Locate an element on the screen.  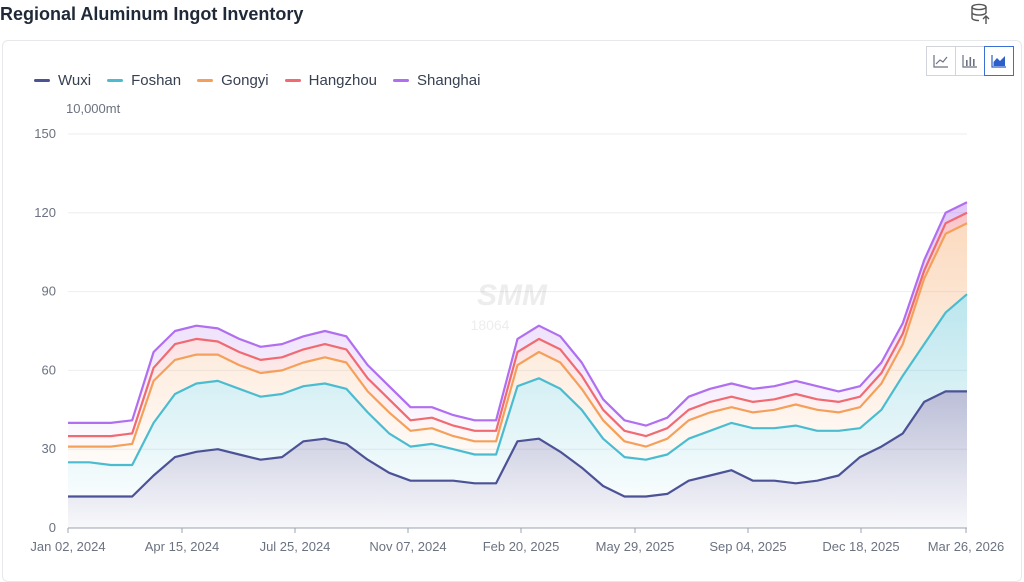
x-tick-label: Dec 18, 2025 is located at coordinates (860, 546).